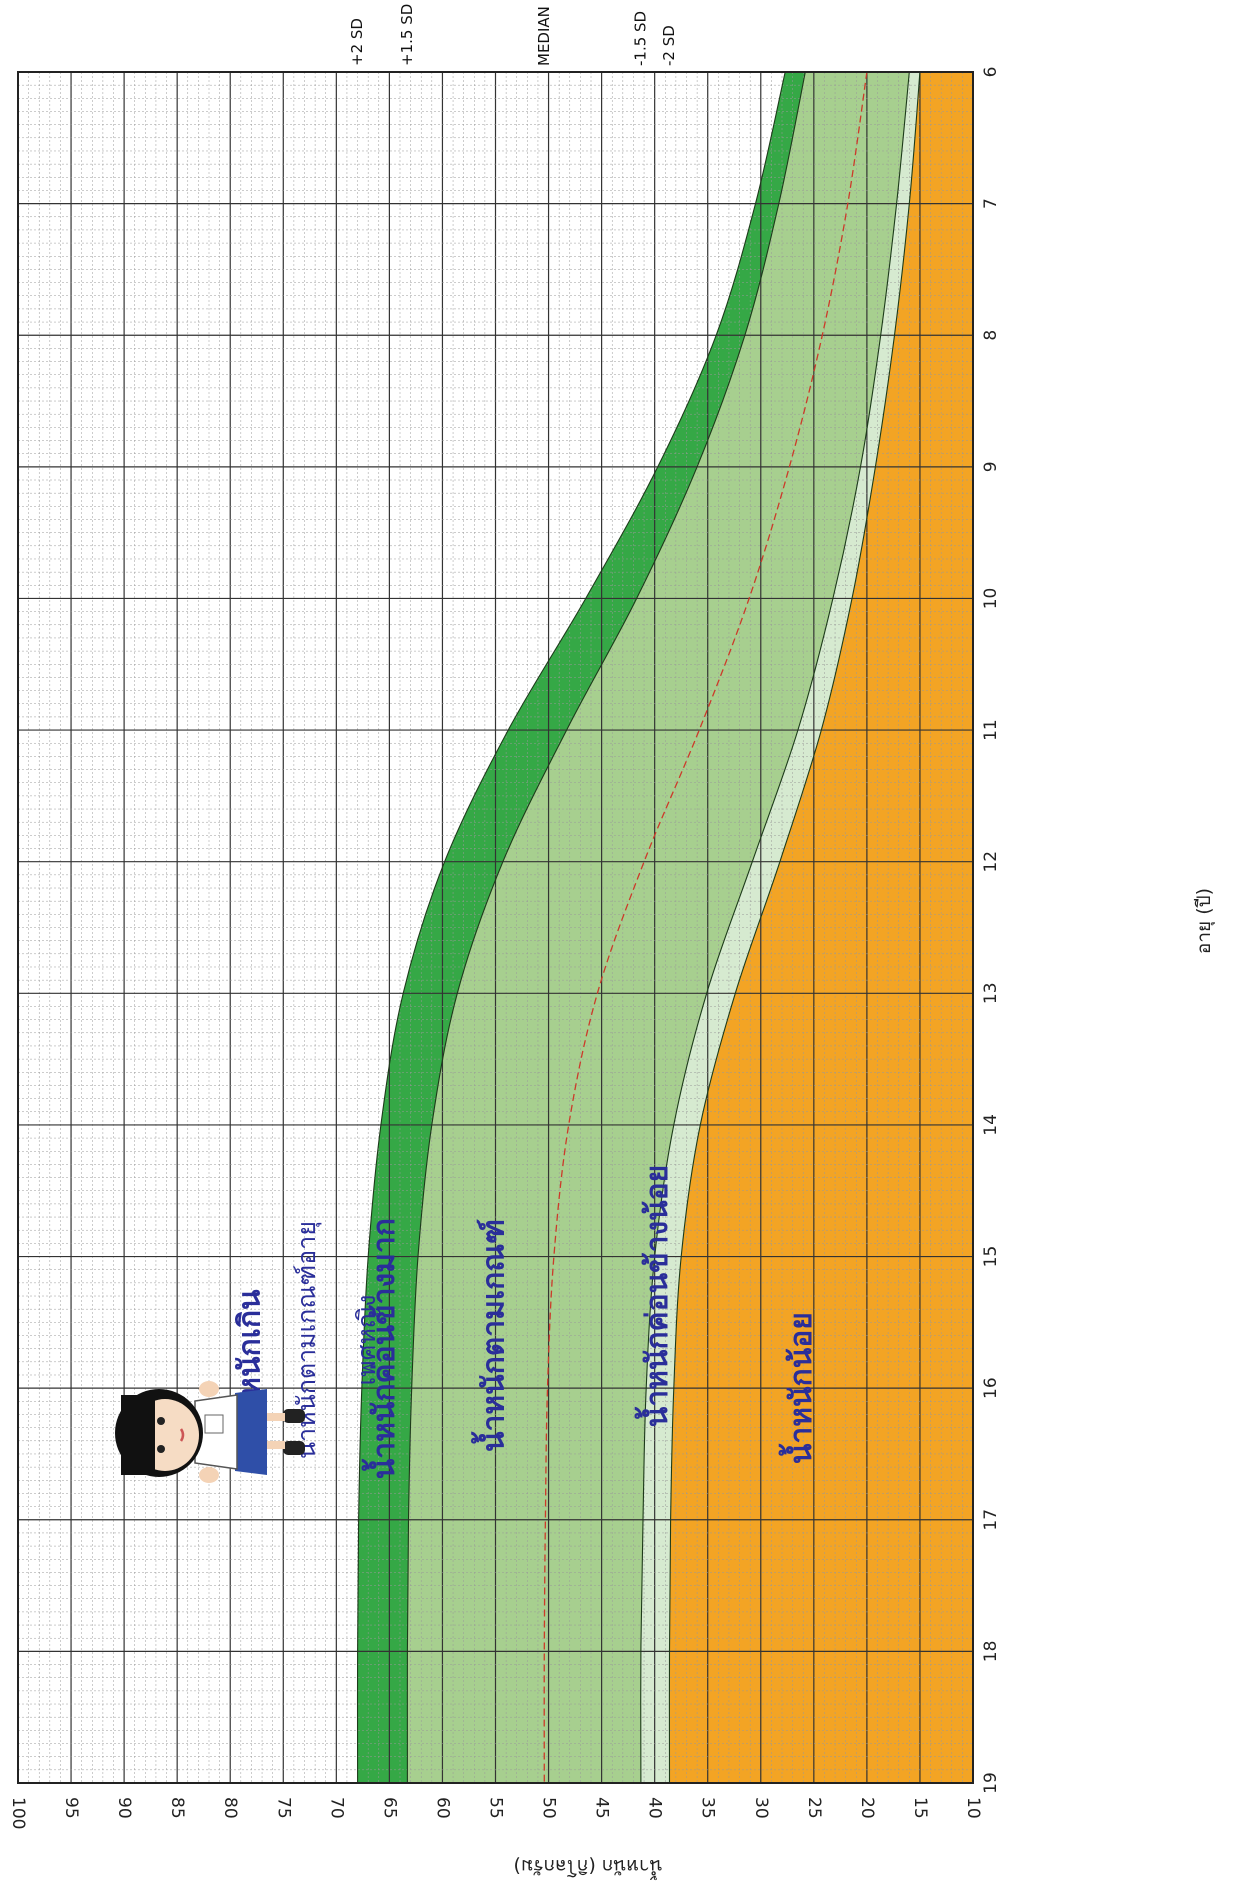  What do you see at coordinates (491, 1335) in the screenshot?
I see `zone-label: น้ำหนักตามเกณฑ์` at bounding box center [491, 1335].